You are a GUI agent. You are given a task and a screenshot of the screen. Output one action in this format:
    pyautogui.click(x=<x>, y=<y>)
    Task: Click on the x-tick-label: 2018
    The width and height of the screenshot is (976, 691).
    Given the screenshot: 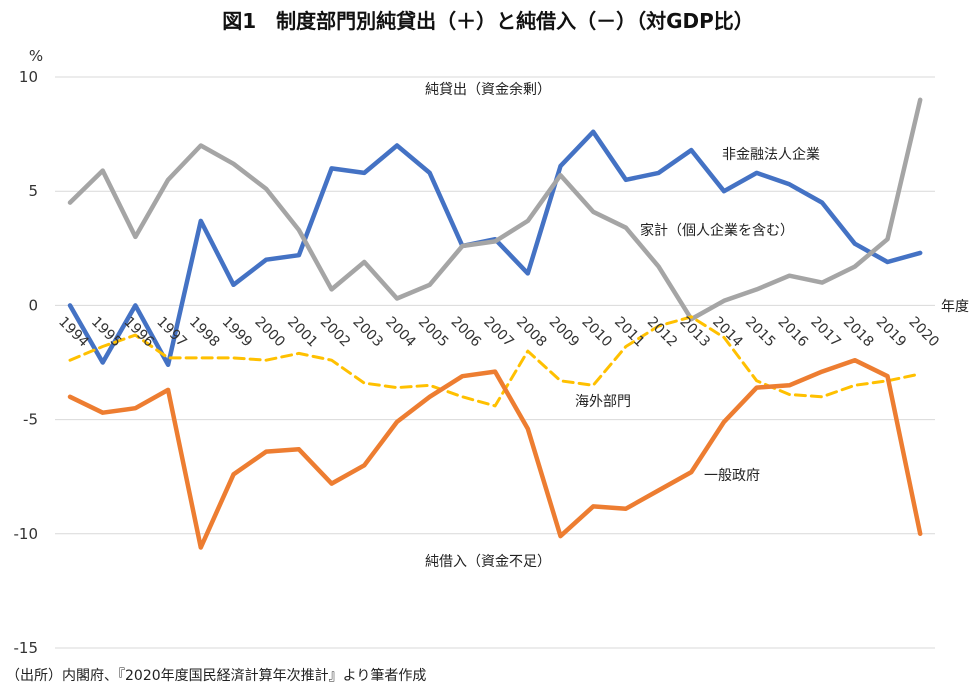 What is the action you would take?
    pyautogui.click(x=858, y=332)
    